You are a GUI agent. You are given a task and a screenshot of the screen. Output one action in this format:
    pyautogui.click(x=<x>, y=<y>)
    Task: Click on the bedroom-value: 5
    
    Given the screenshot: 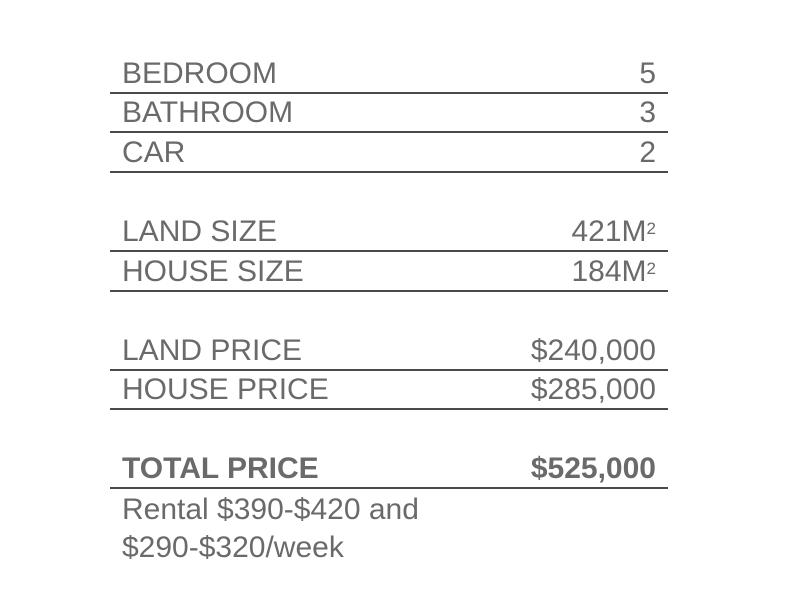 What is the action you would take?
    pyautogui.click(x=647, y=73)
    